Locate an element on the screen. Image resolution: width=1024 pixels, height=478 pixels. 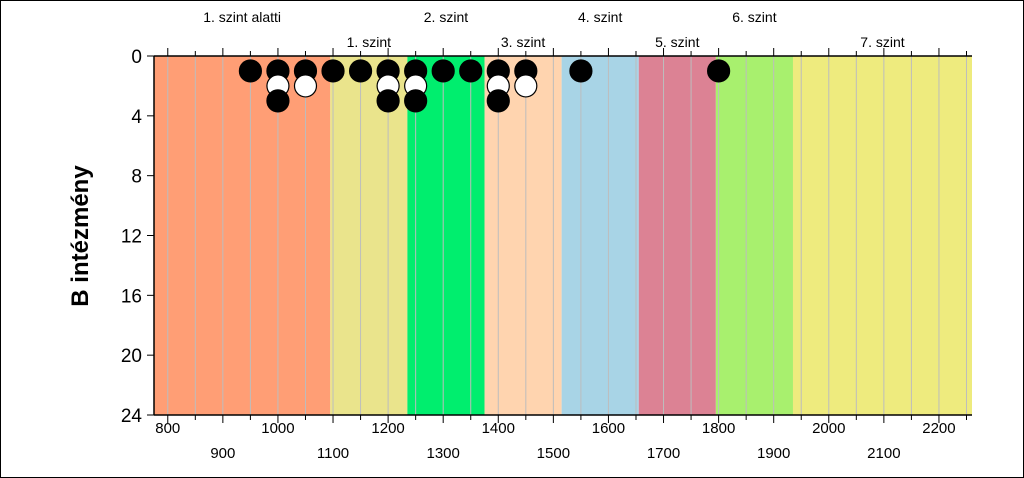
level-label: 1. szint is located at coordinates (369, 42).